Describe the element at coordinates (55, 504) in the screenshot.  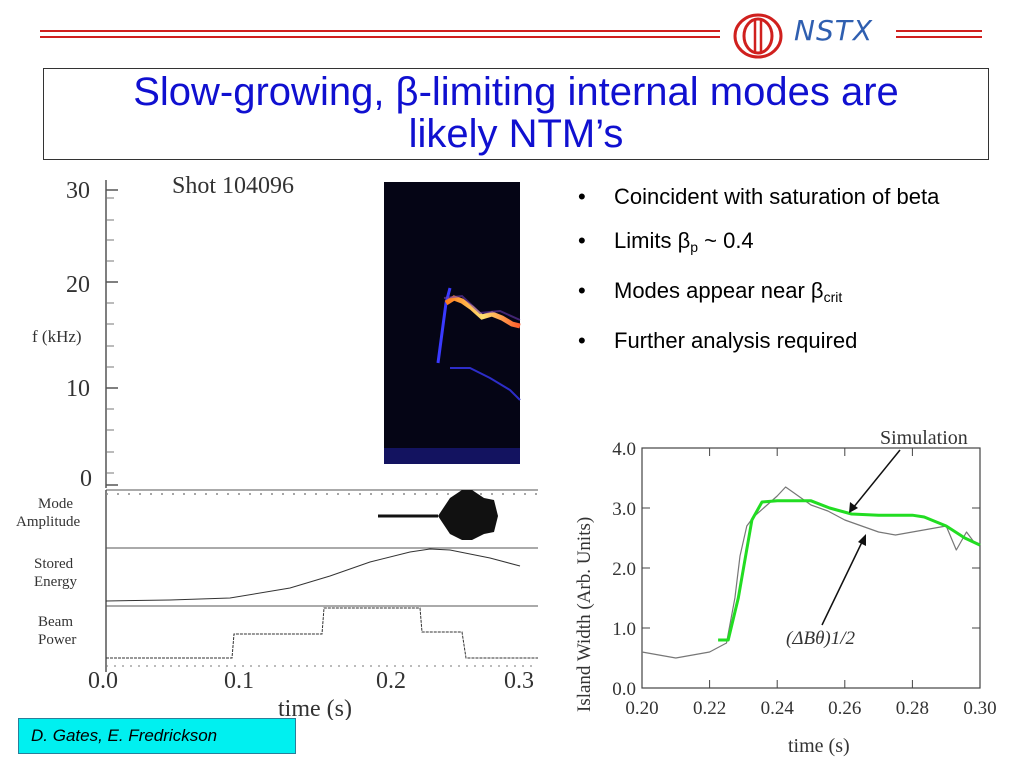
I see `panel-label-mode: Mode` at that location.